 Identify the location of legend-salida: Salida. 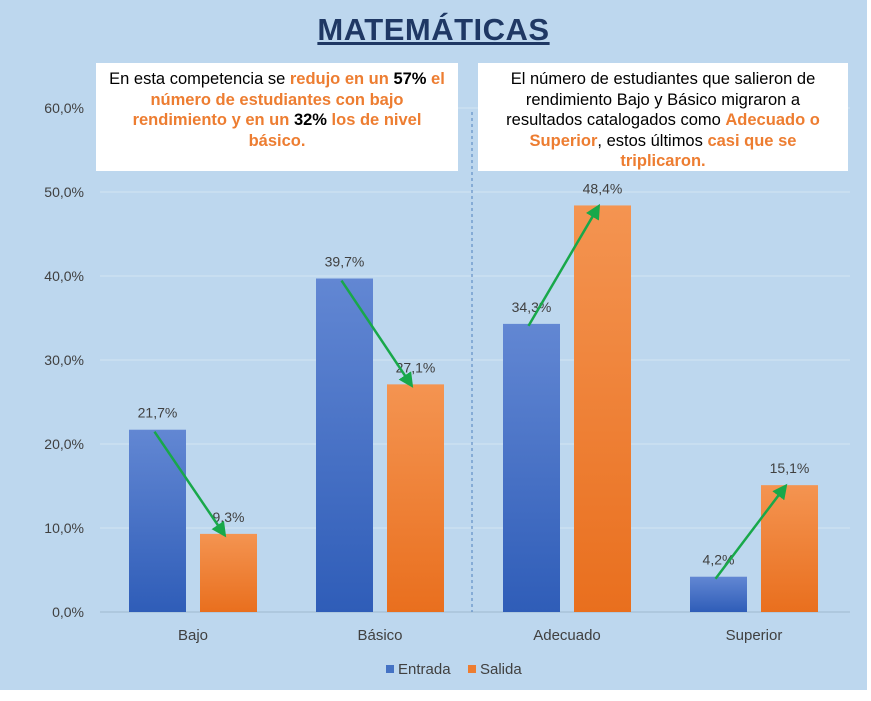
(495, 669).